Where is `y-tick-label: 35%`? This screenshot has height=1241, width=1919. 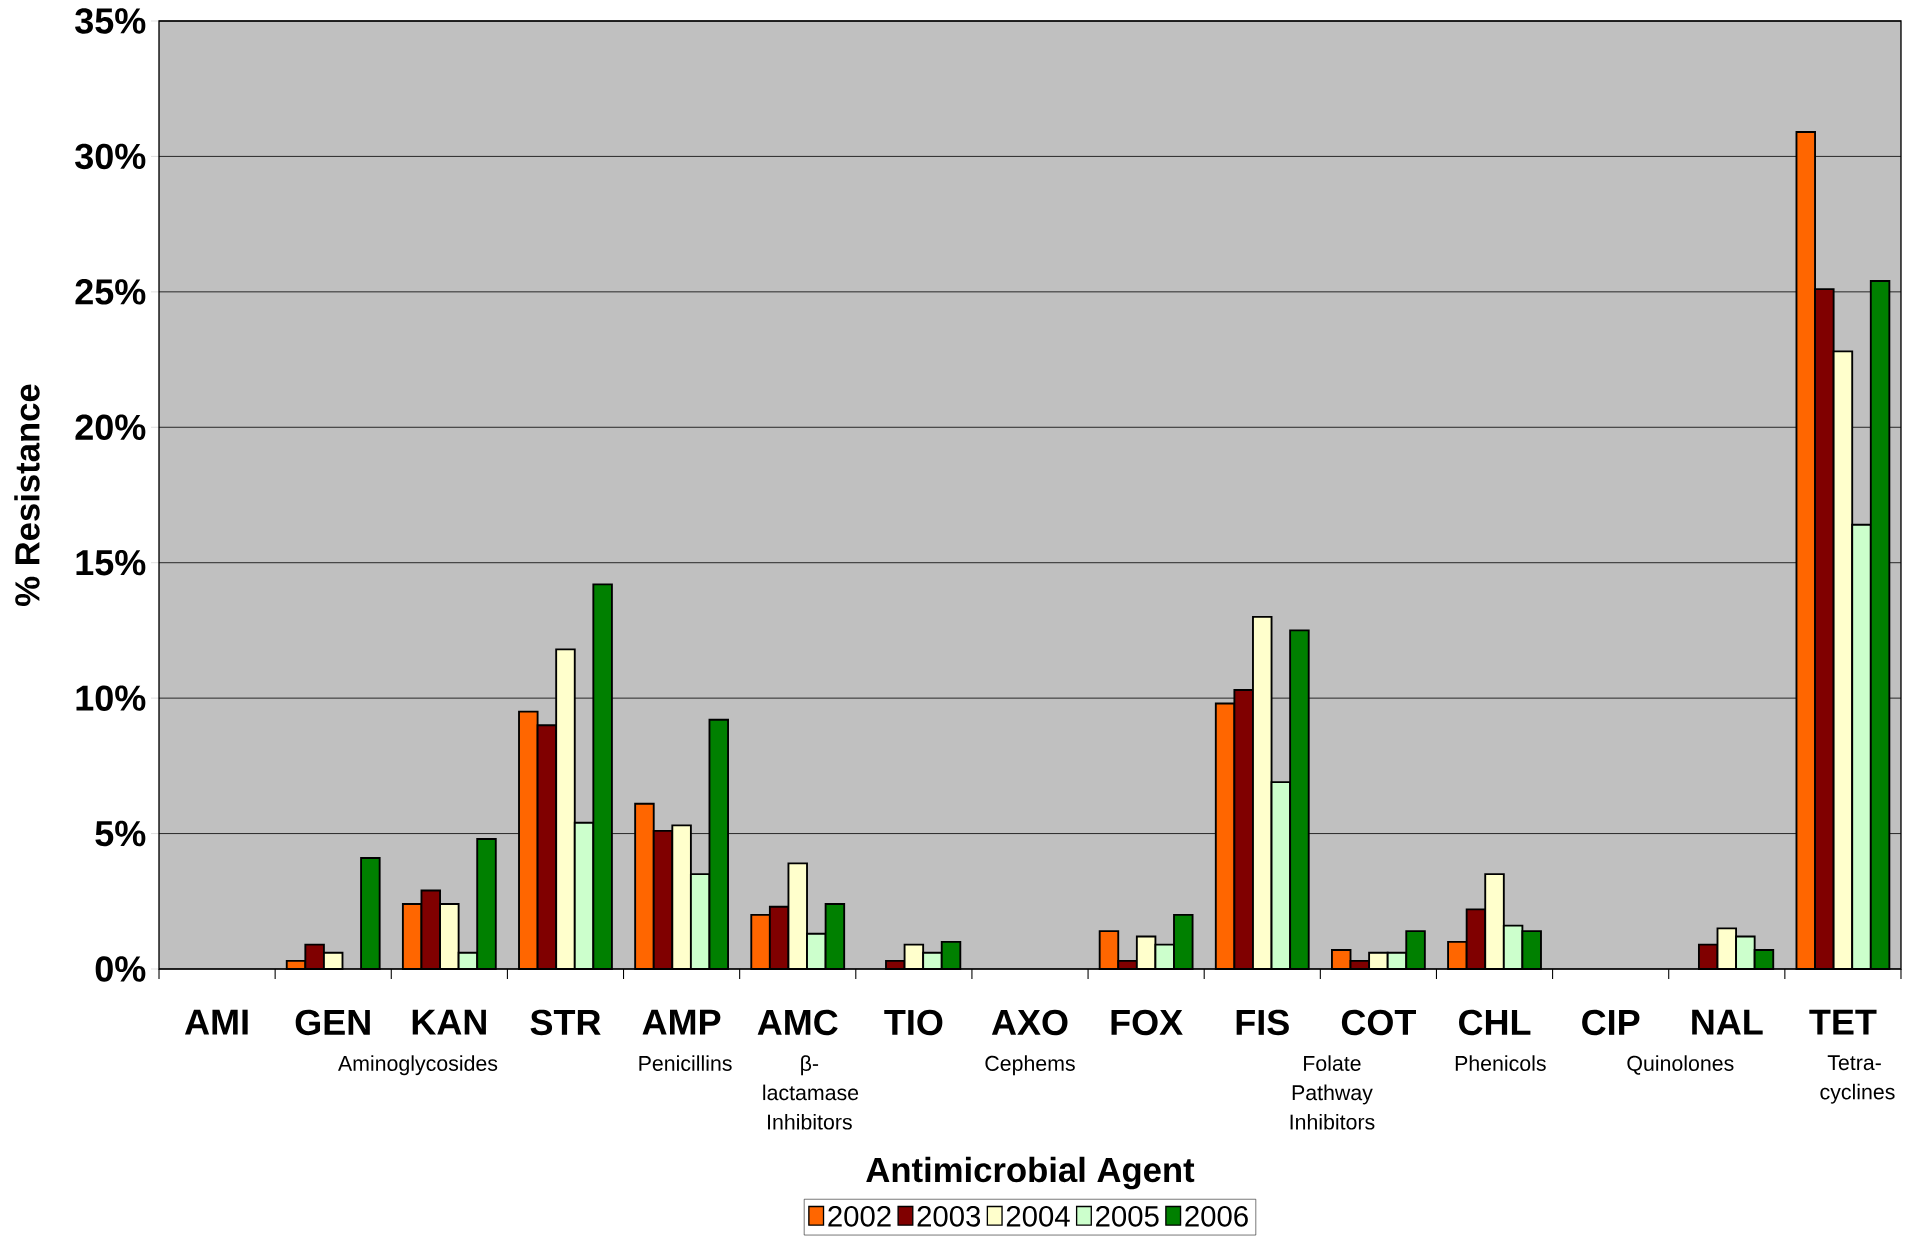 y-tick-label: 35% is located at coordinates (110, 21).